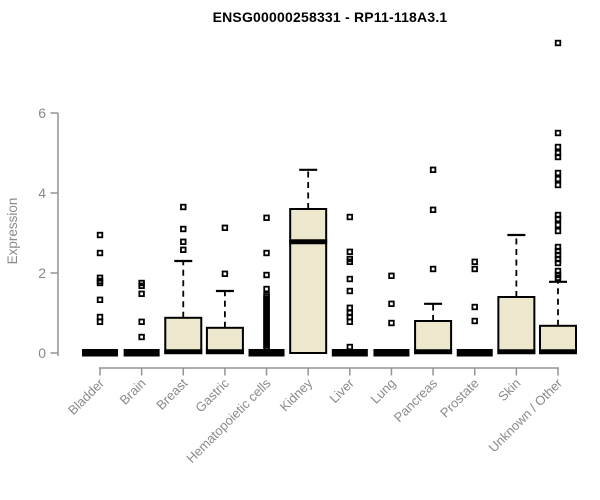  Describe the element at coordinates (86, 396) in the screenshot. I see `x-category-label: Bladder` at that location.